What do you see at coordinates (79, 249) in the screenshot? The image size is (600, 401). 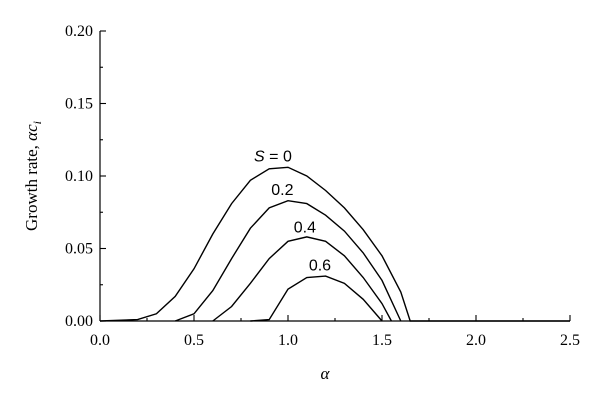 I see `y-tick-label: 0.05` at bounding box center [79, 249].